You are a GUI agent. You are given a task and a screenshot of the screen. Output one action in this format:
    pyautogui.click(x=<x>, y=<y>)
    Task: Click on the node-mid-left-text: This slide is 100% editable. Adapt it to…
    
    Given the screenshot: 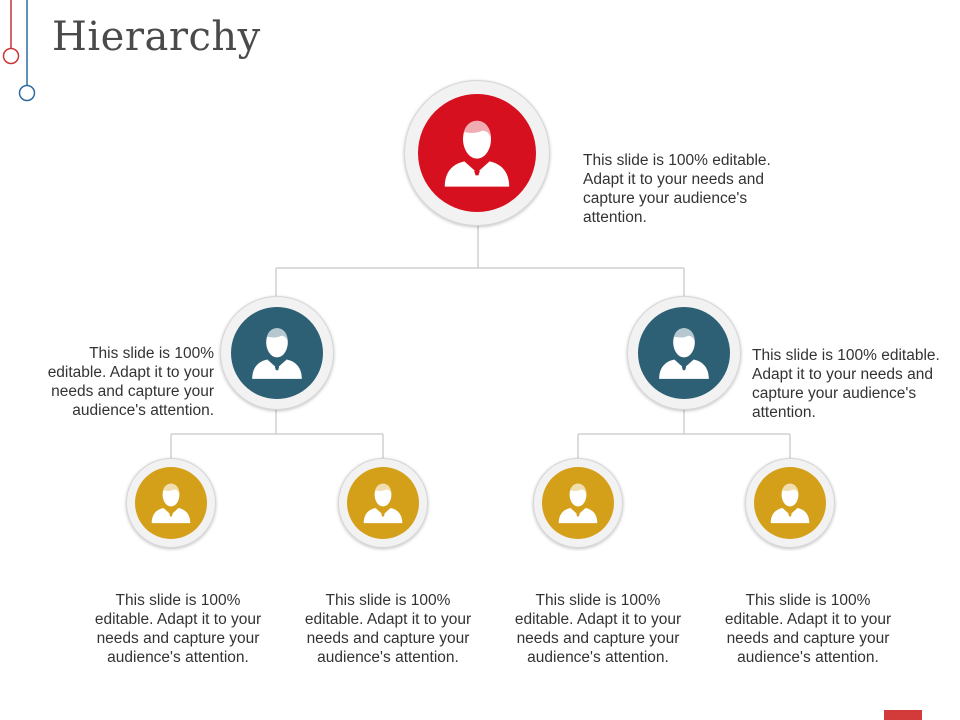 What is the action you would take?
    pyautogui.click(x=130, y=382)
    